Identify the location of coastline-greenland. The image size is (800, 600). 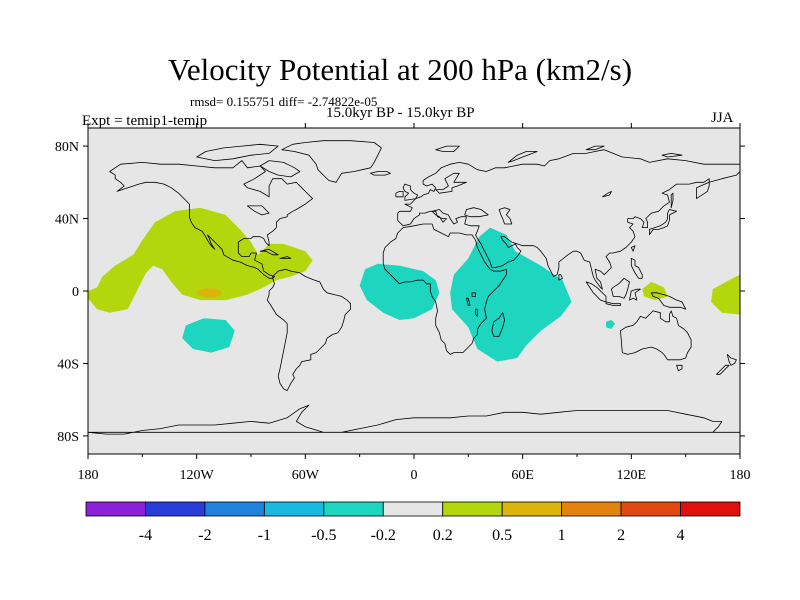
(331, 161).